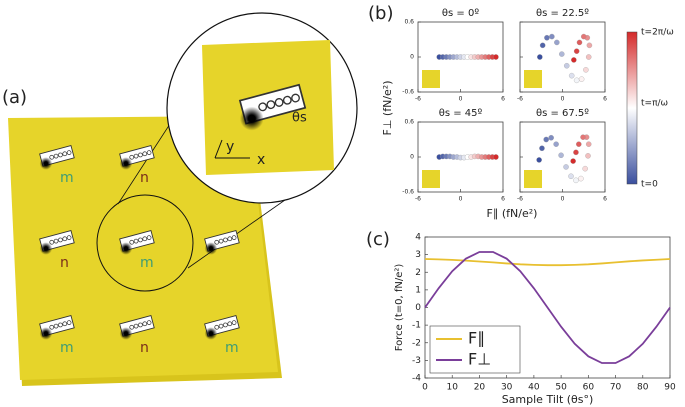 This screenshot has height=407, width=685. What do you see at coordinates (480, 388) in the screenshot?
I see `x-tick-label: 20` at bounding box center [480, 388].